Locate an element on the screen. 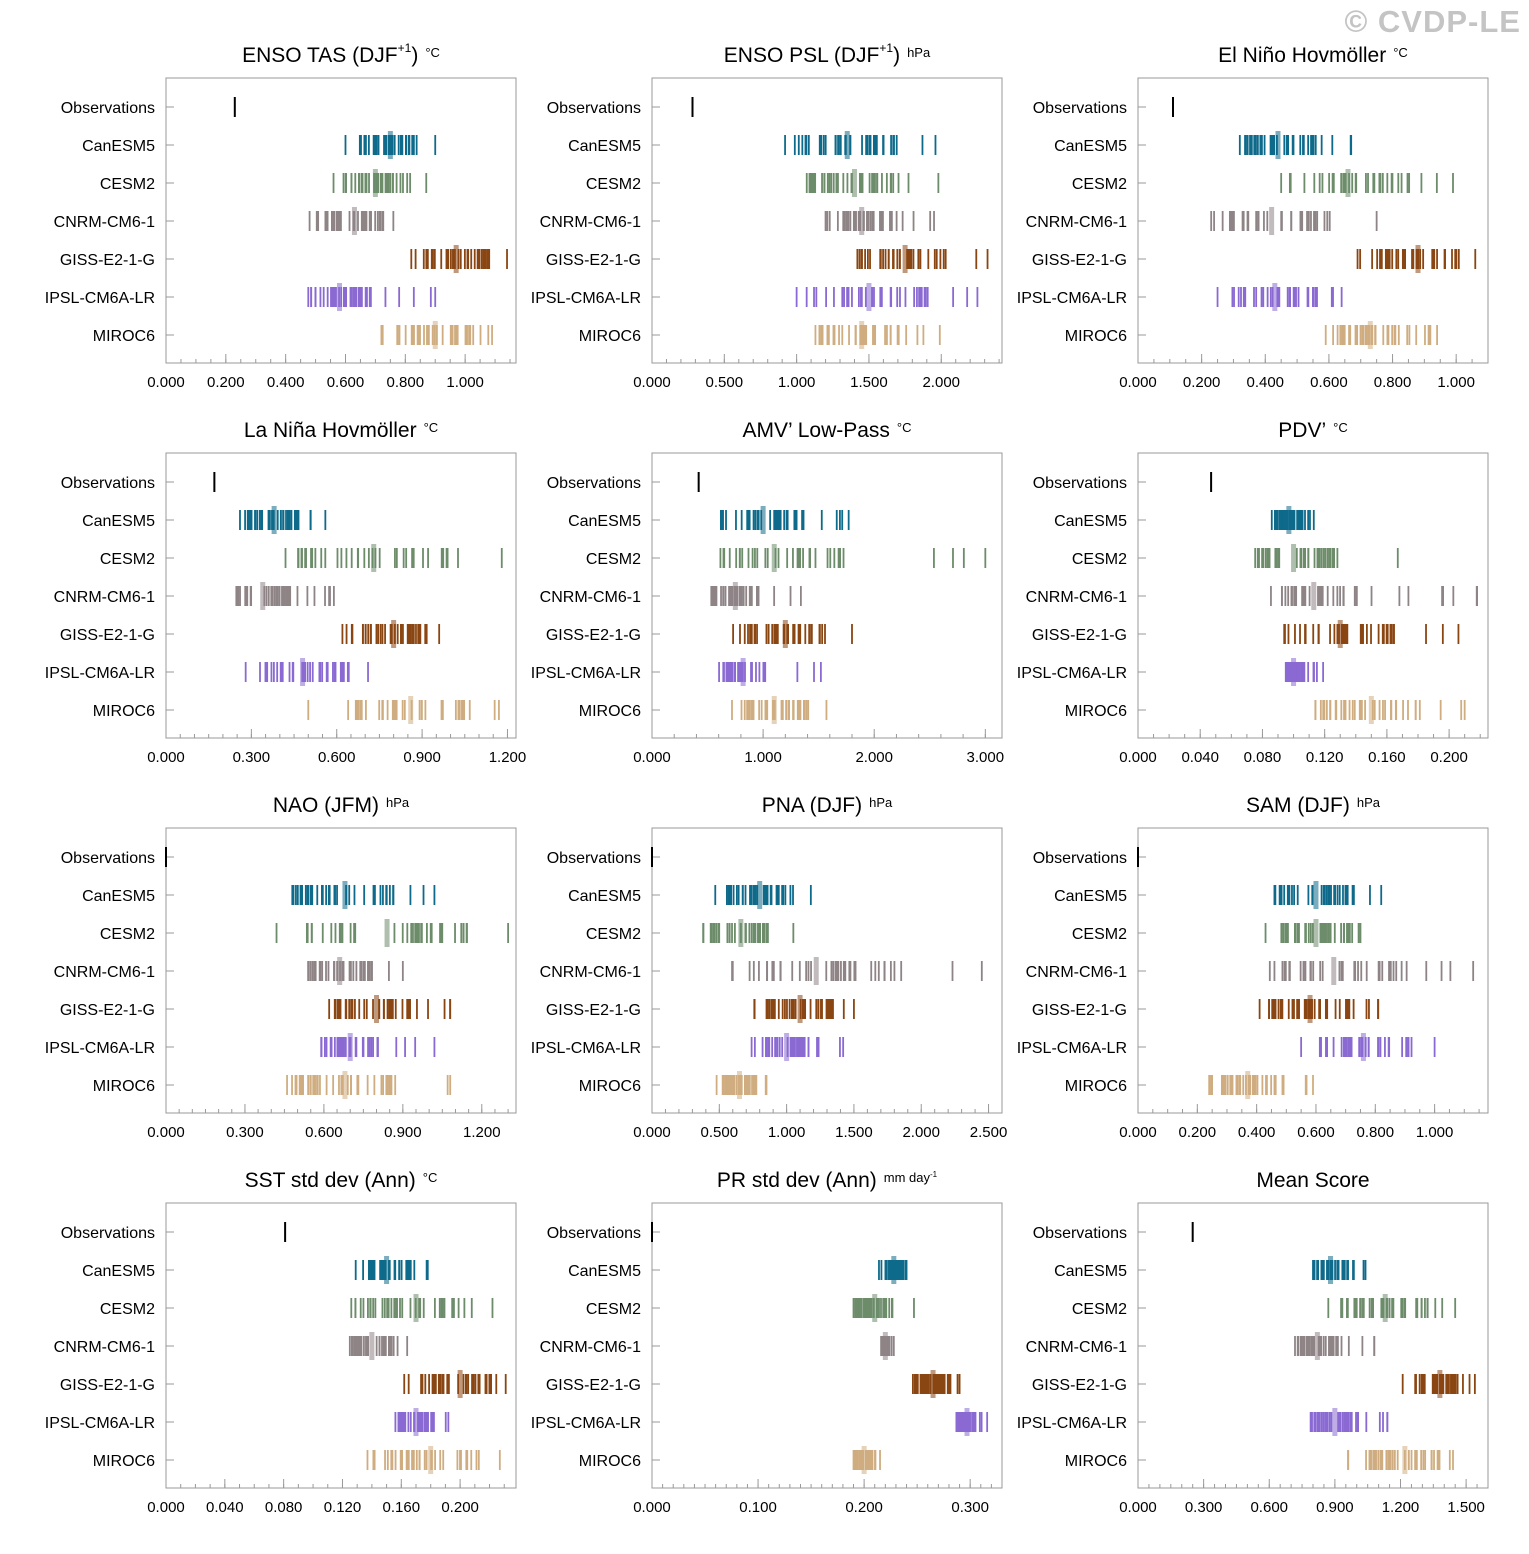 The height and width of the screenshot is (1554, 1529). title-text: PR std dev (Ann) is located at coordinates (797, 1180).